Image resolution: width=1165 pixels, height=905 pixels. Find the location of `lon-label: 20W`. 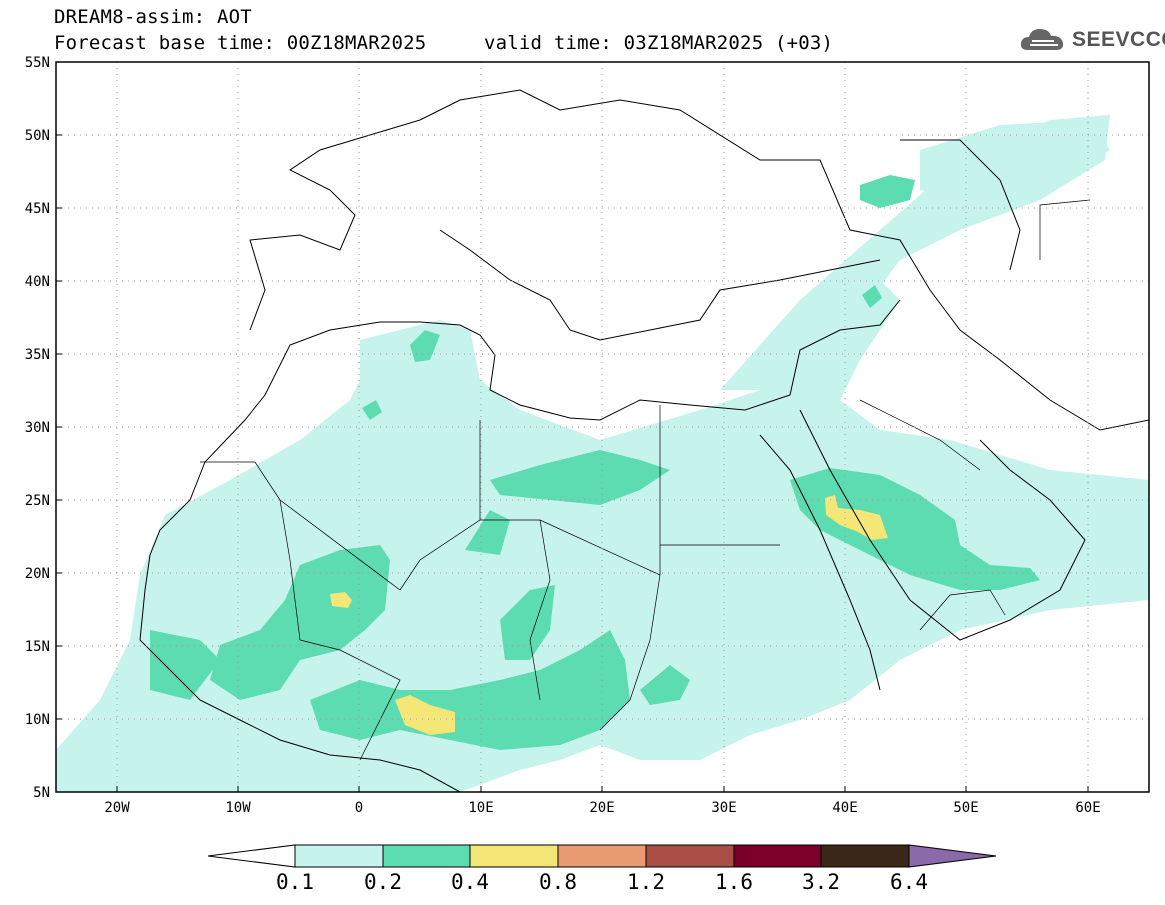

lon-label: 20W is located at coordinates (117, 808).